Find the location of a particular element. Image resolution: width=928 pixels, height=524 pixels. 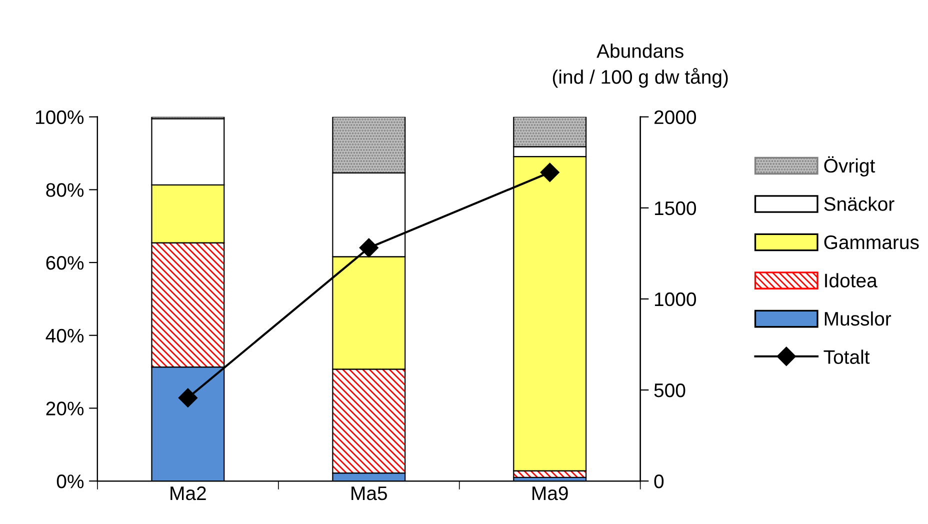

legend-label: Totalt is located at coordinates (847, 357).